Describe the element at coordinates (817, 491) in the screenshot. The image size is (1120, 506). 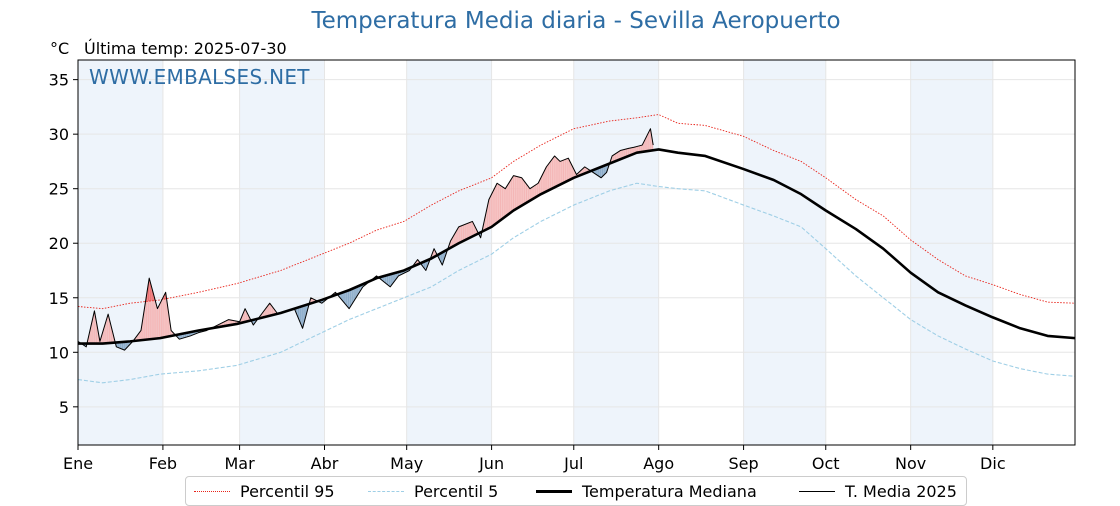
I see `legend-swatch-current` at that location.